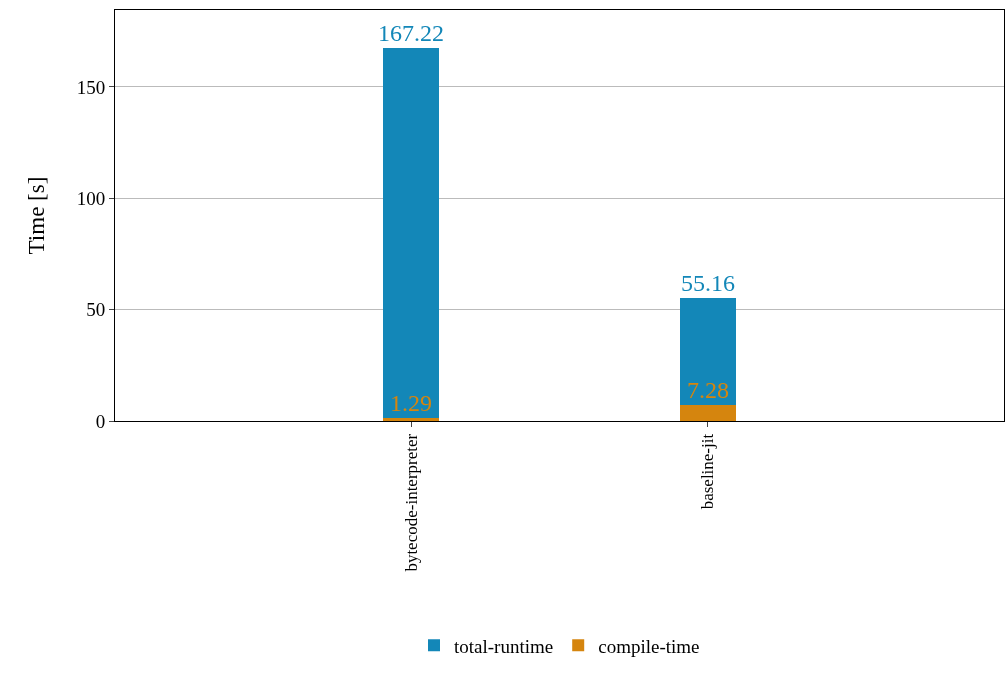  I want to click on data-label: 7.28, so click(708, 390).